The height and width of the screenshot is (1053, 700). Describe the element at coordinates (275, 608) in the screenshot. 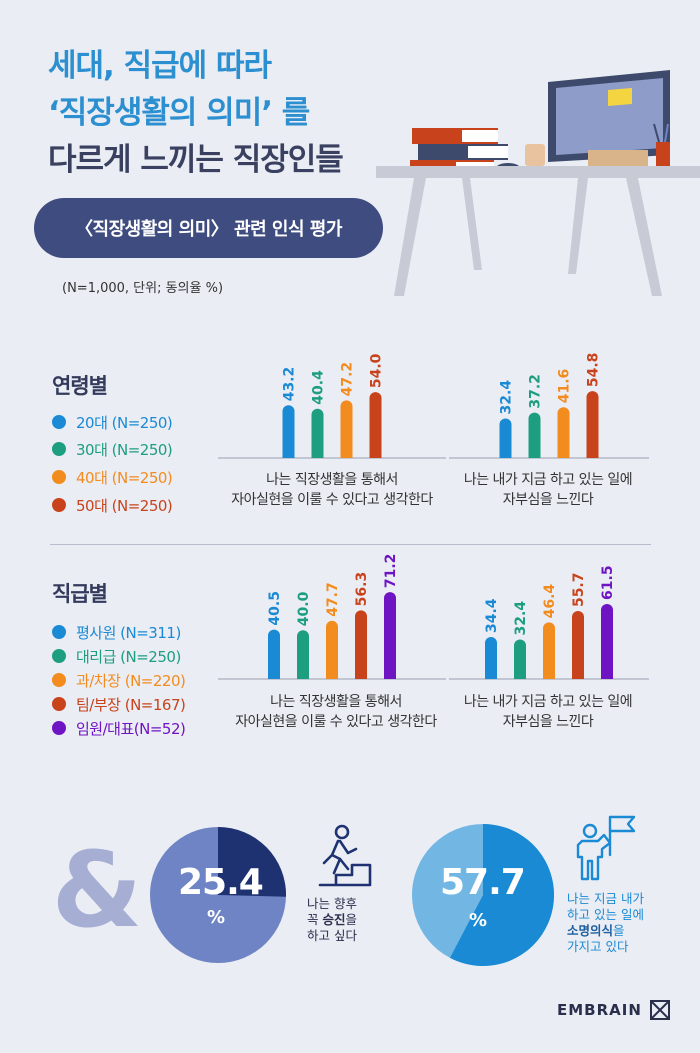

I see `bar-value-label: 40.5` at that location.